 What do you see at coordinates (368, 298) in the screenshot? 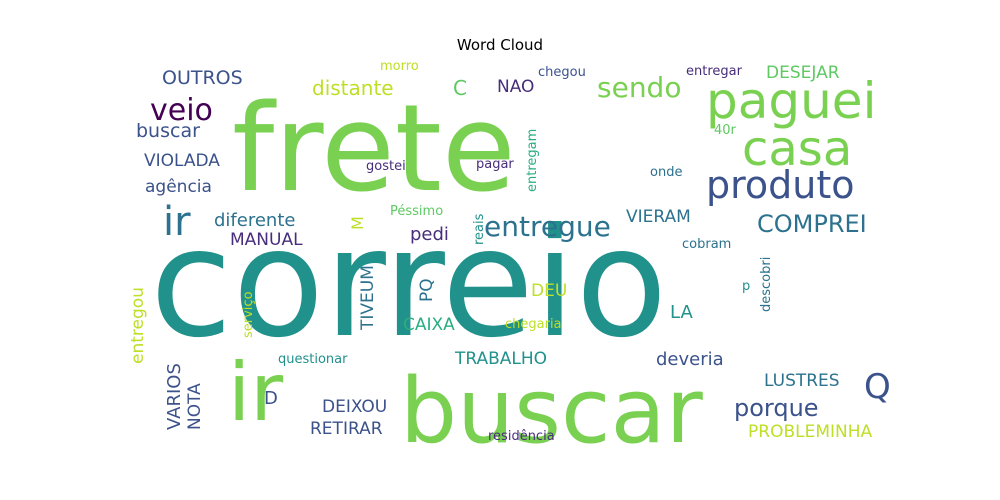
I see `word-cloud-word: TIVEUM` at bounding box center [368, 298].